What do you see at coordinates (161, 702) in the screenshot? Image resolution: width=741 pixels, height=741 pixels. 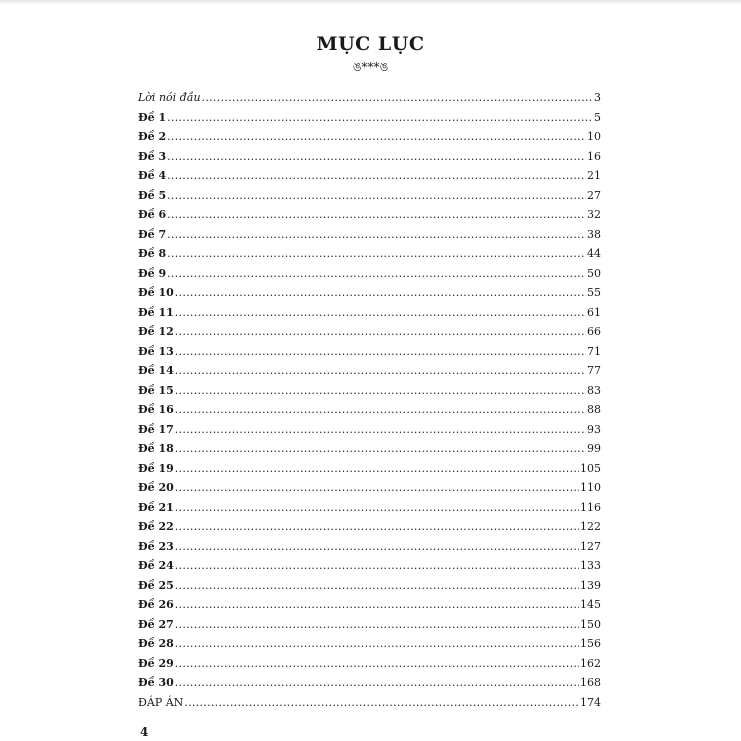 I see `toc-entry-label: ĐÁP ÁN` at bounding box center [161, 702].